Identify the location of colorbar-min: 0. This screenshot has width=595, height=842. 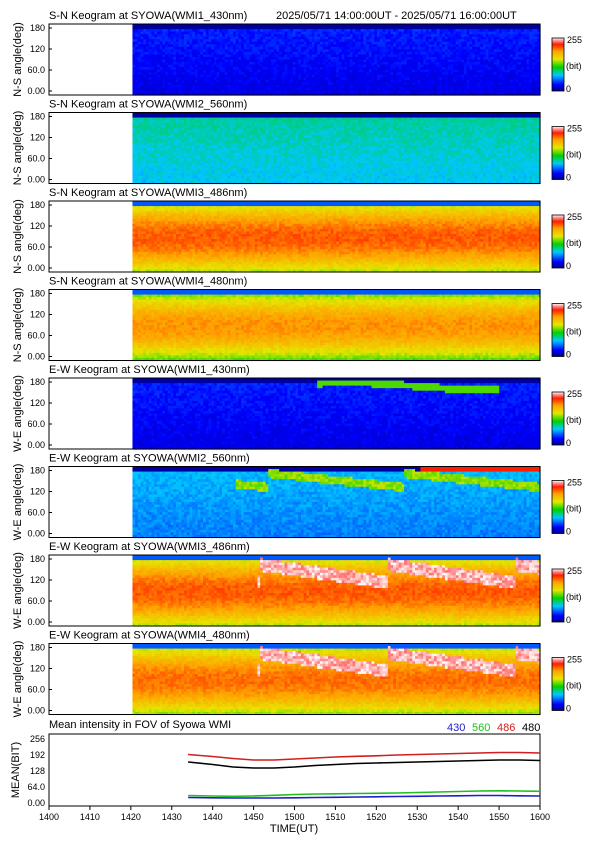
(568, 89).